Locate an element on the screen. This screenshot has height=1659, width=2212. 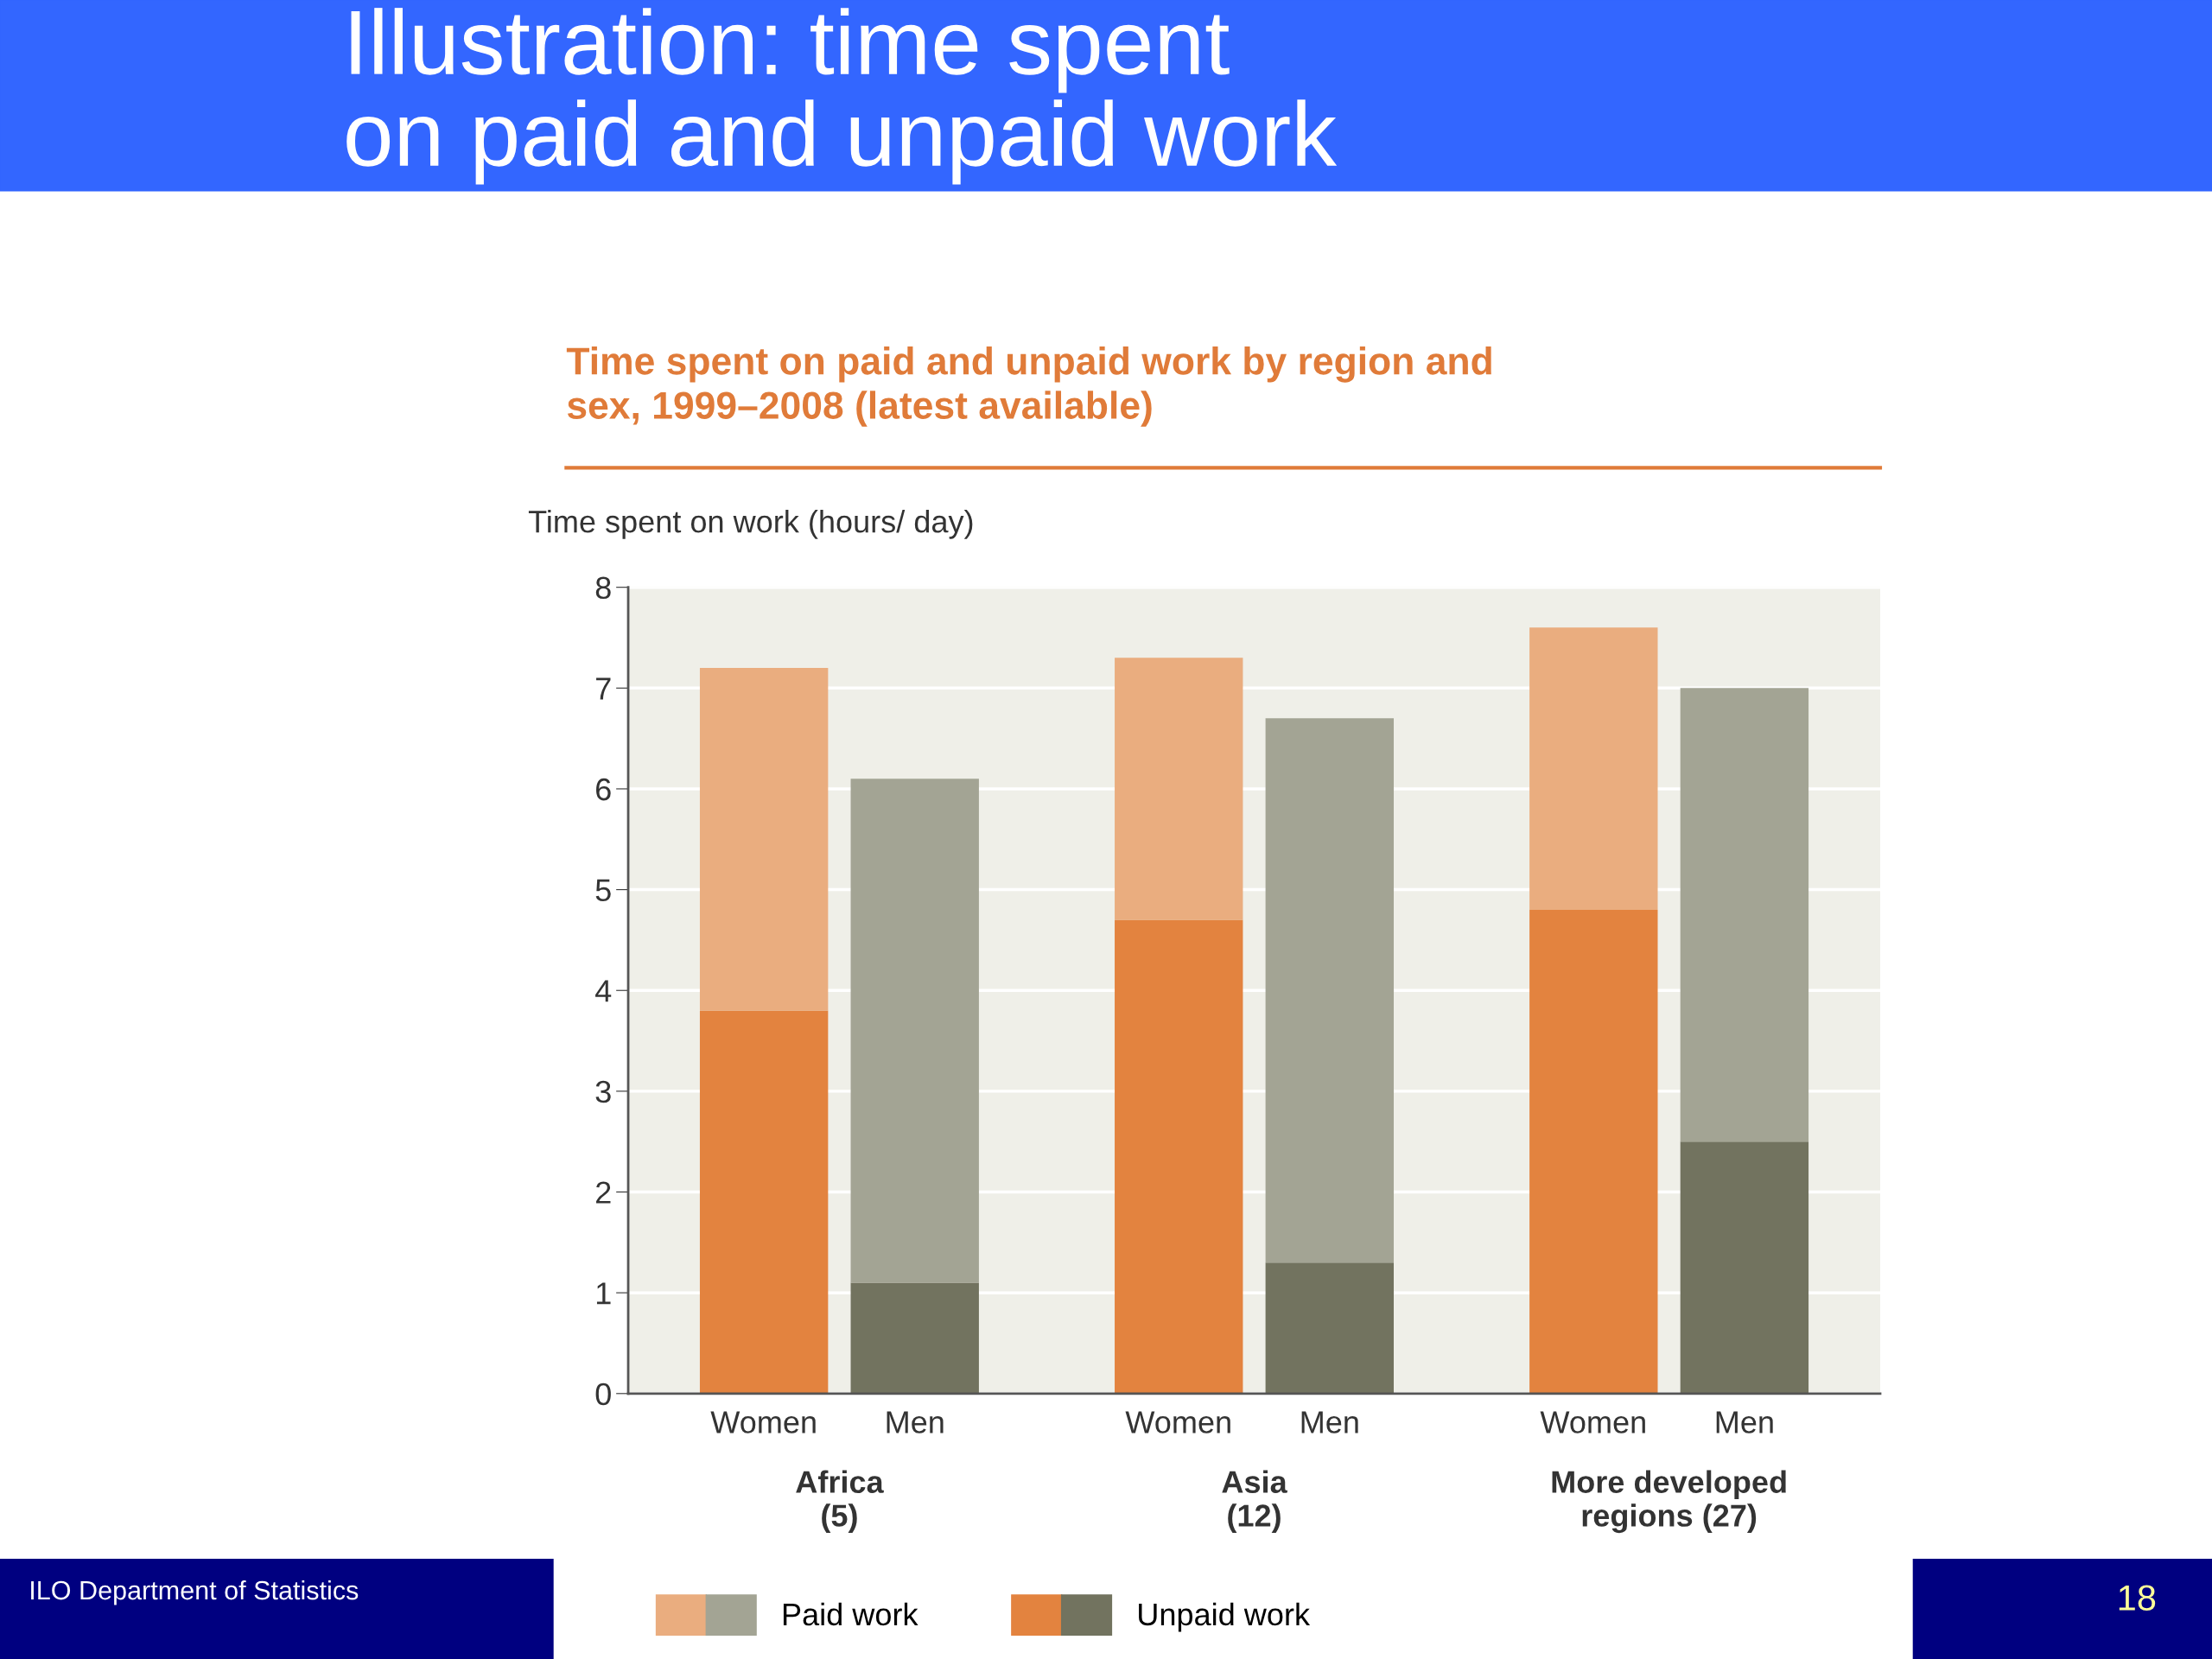
y-tick-label: 7 is located at coordinates (603, 688).